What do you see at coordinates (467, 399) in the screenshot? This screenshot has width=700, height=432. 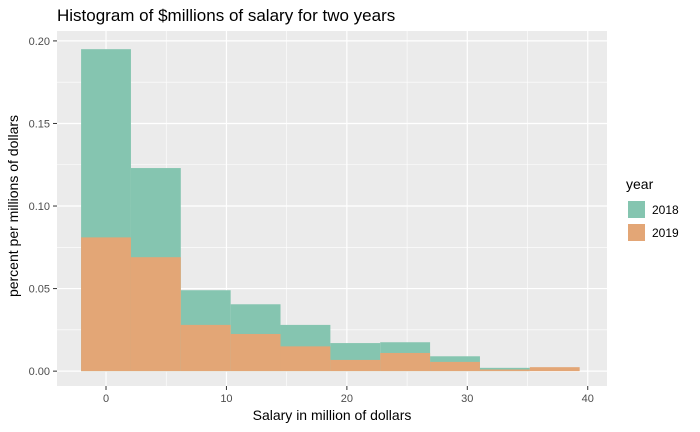 I see `x-tick-label: 30` at bounding box center [467, 399].